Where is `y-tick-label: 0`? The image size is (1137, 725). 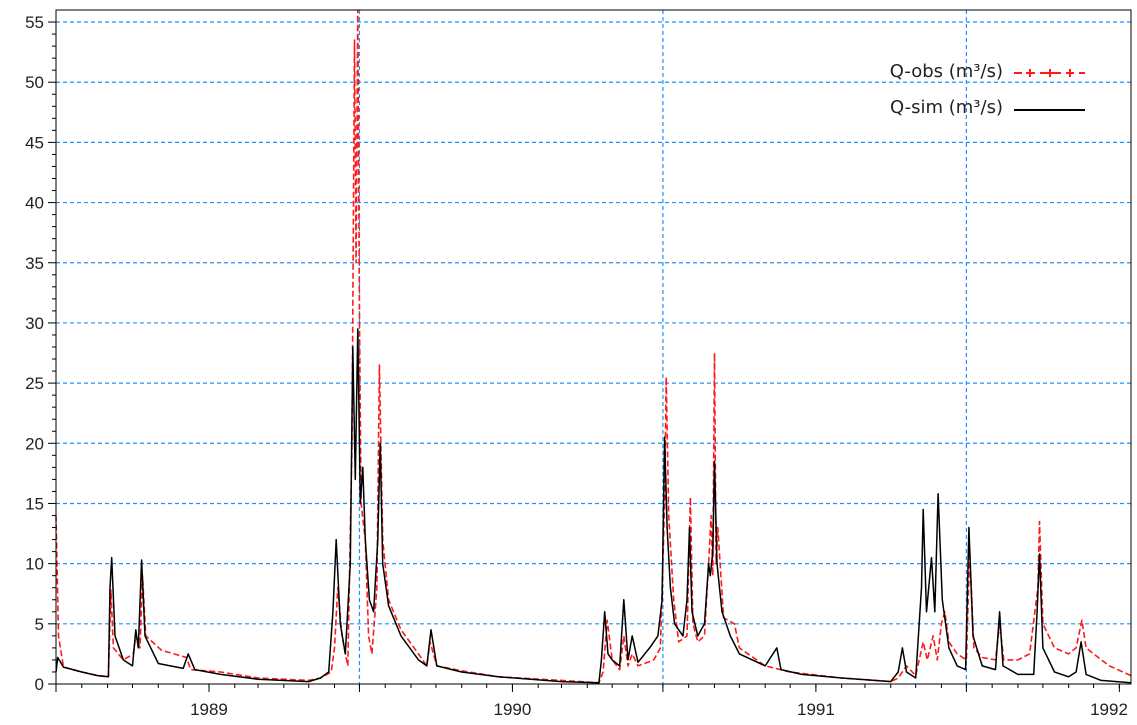
y-tick-label: 0 is located at coordinates (39, 684).